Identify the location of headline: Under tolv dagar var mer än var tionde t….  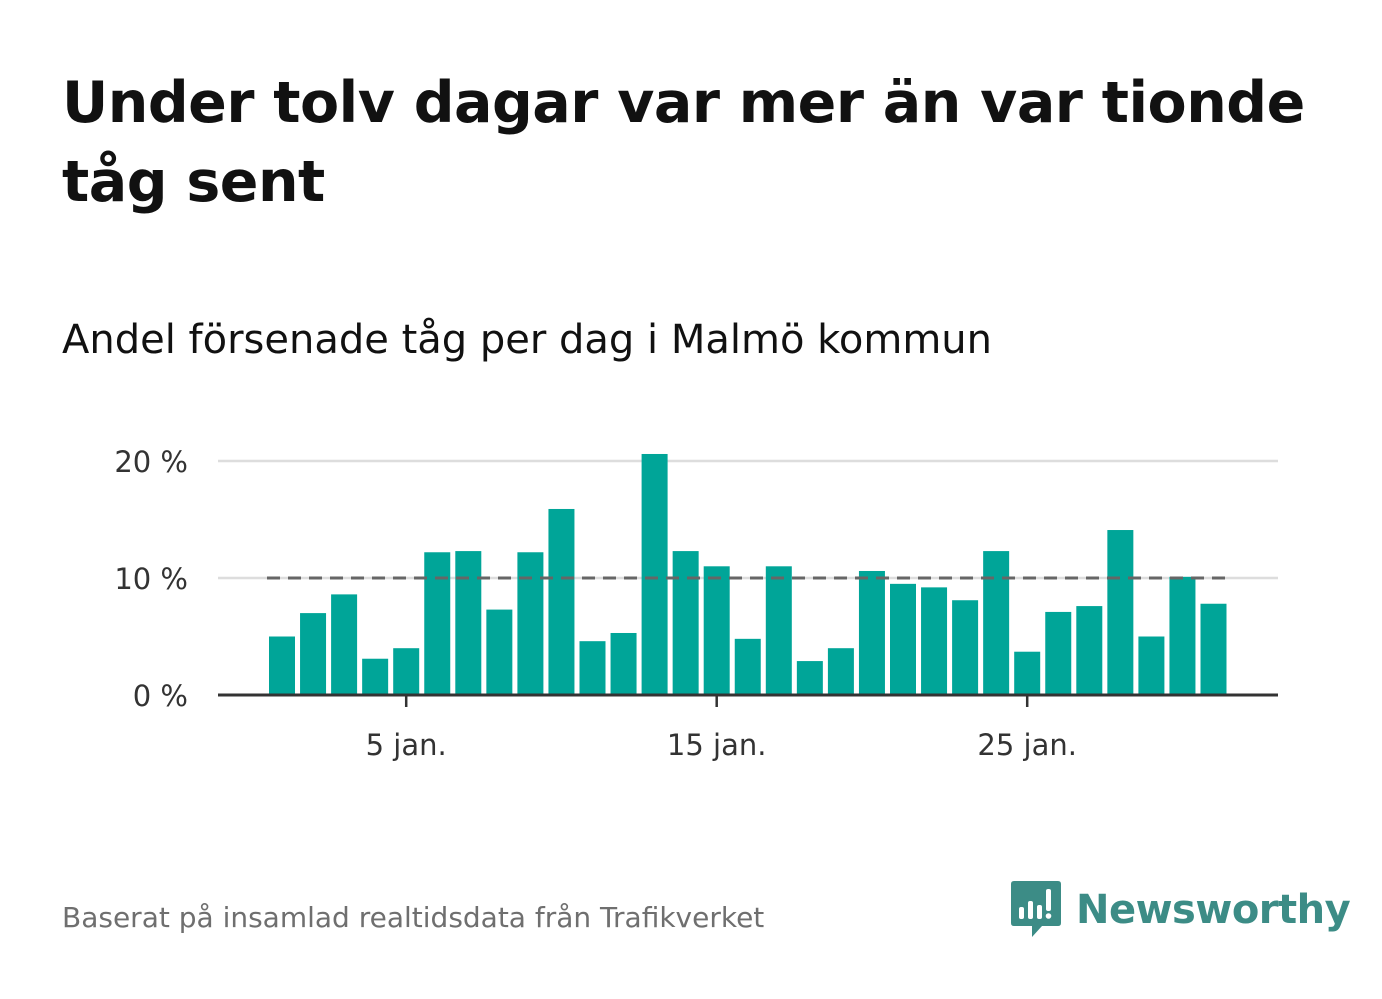
(683, 142).